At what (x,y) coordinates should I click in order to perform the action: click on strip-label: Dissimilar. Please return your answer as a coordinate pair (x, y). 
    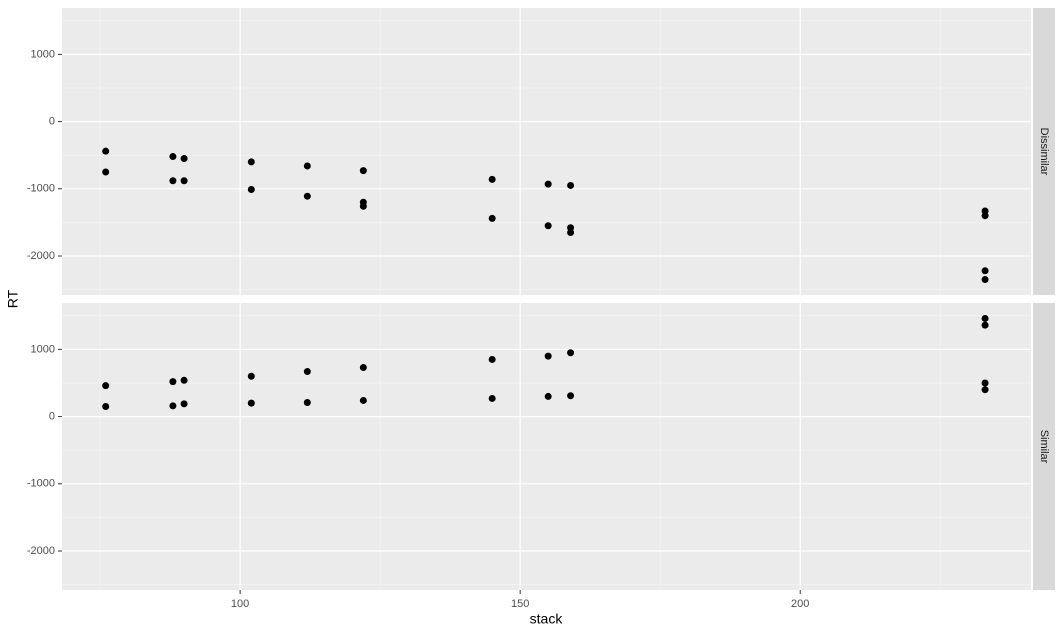
    Looking at the image, I should click on (1044, 152).